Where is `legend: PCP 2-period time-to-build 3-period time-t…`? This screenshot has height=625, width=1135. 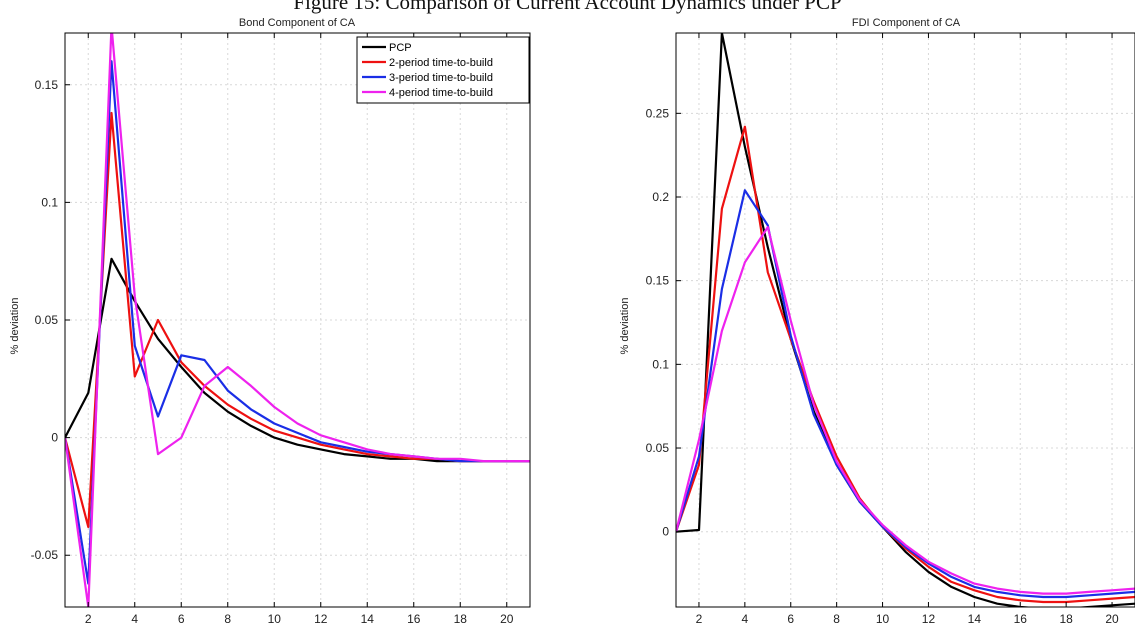
legend: PCP 2-period time-to-build 3-period time-t… is located at coordinates (443, 70).